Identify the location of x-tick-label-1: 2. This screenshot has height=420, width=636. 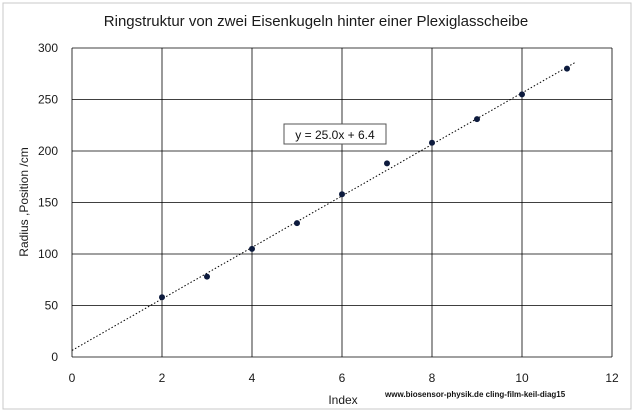
(162, 378).